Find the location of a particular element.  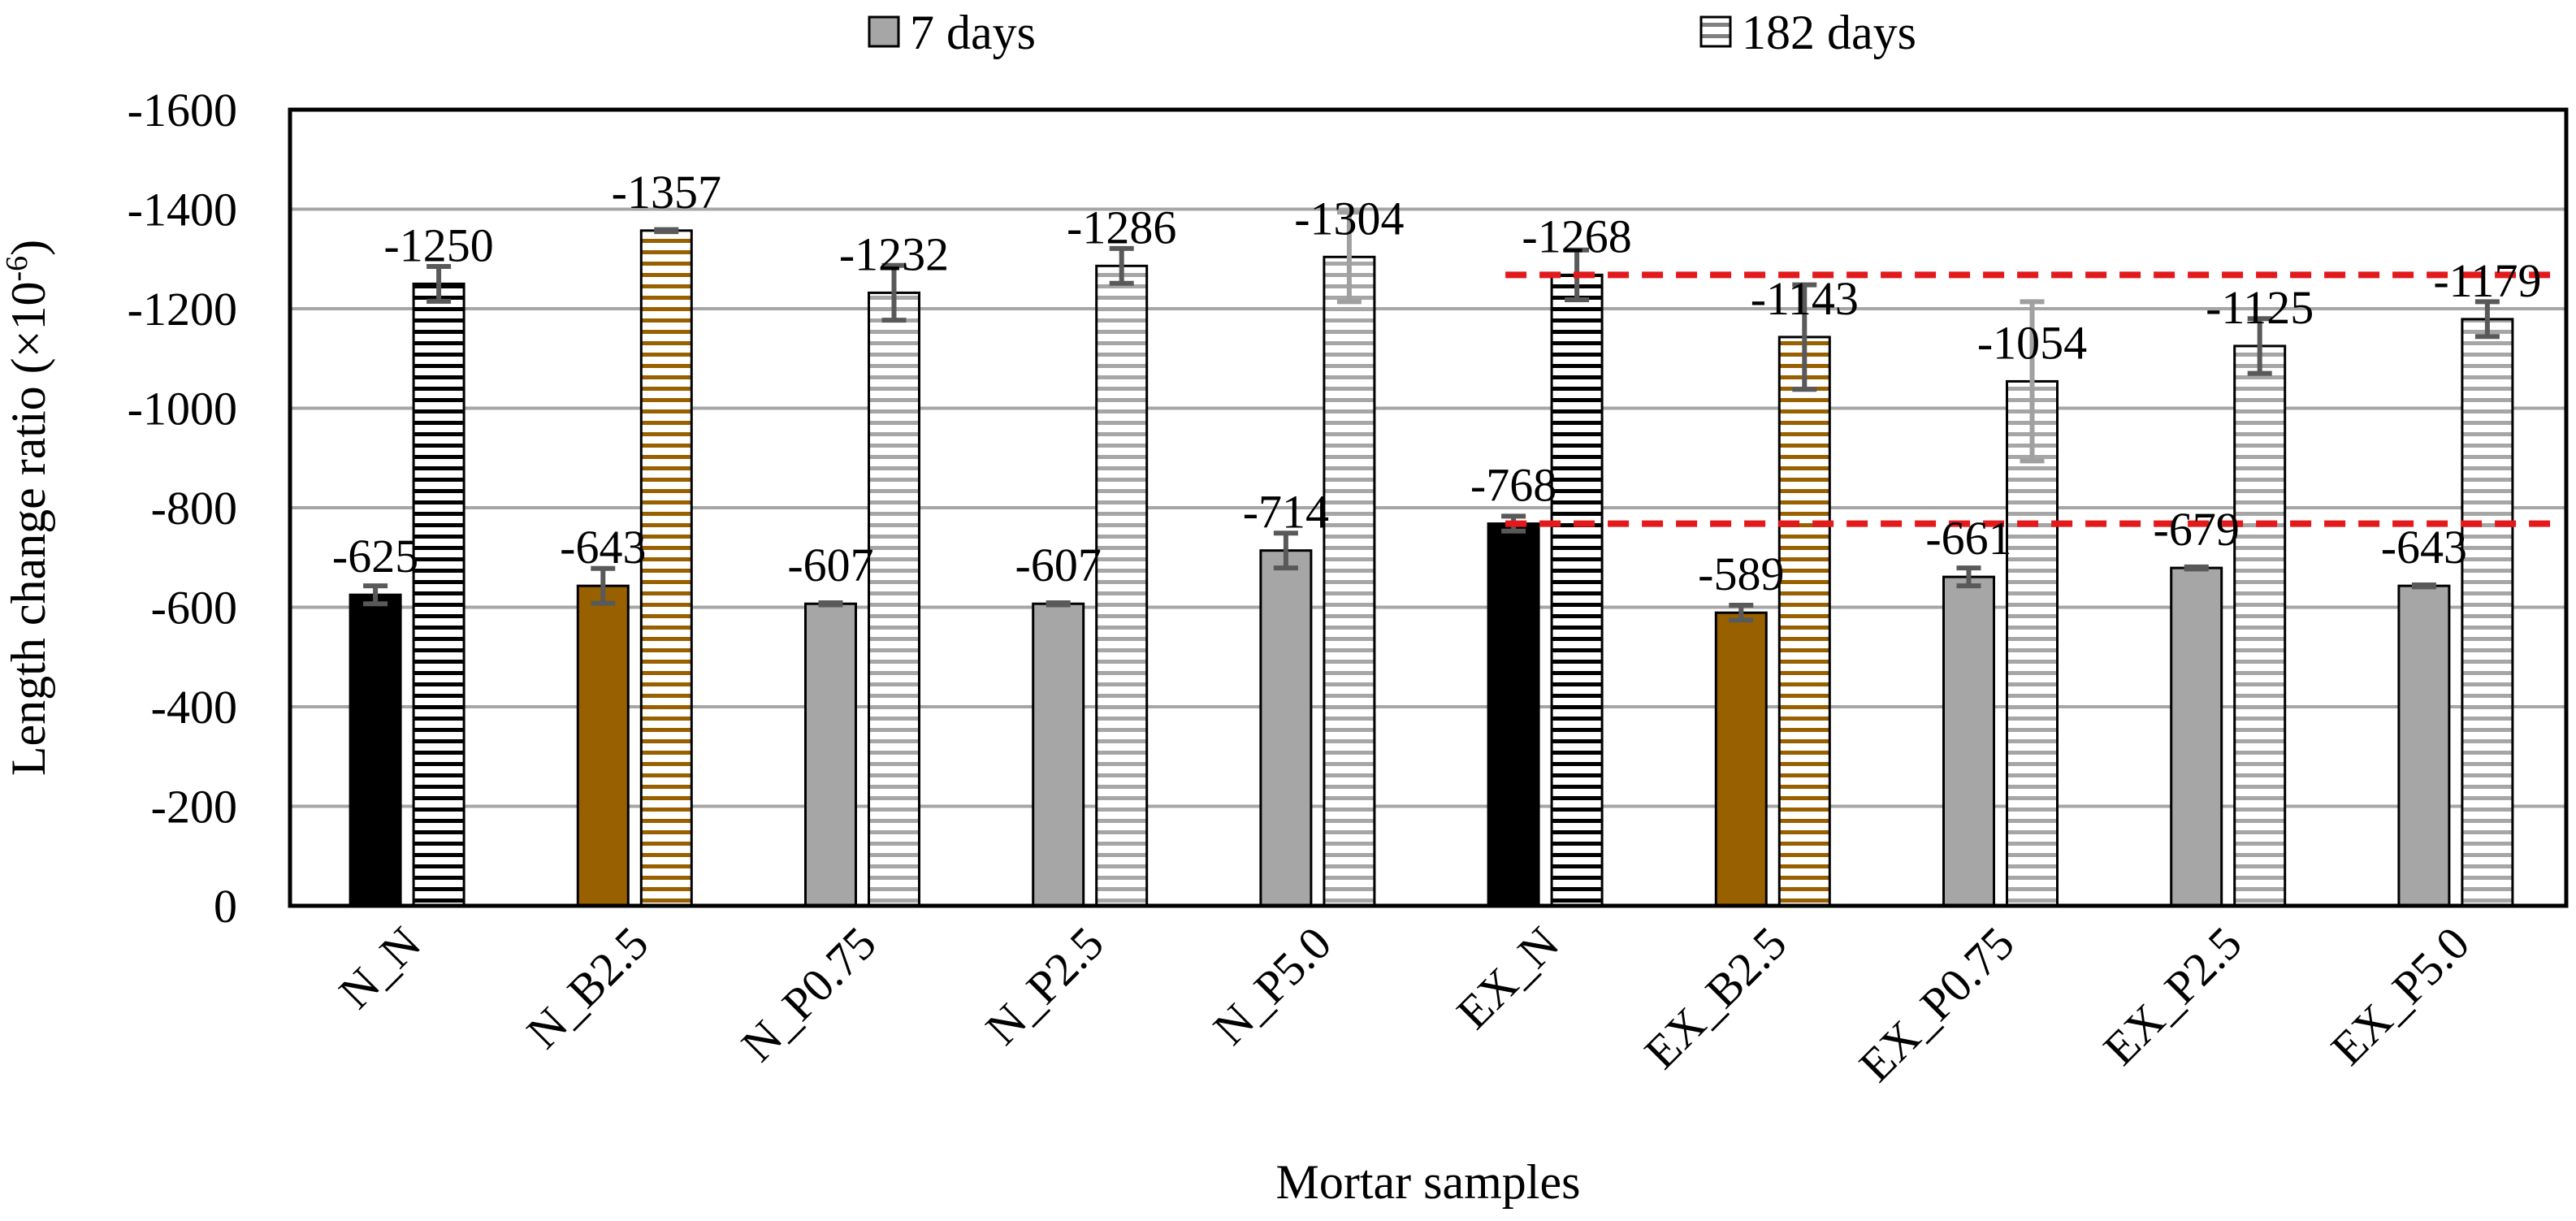

bar-7-days-N_B2.5 is located at coordinates (603, 745).